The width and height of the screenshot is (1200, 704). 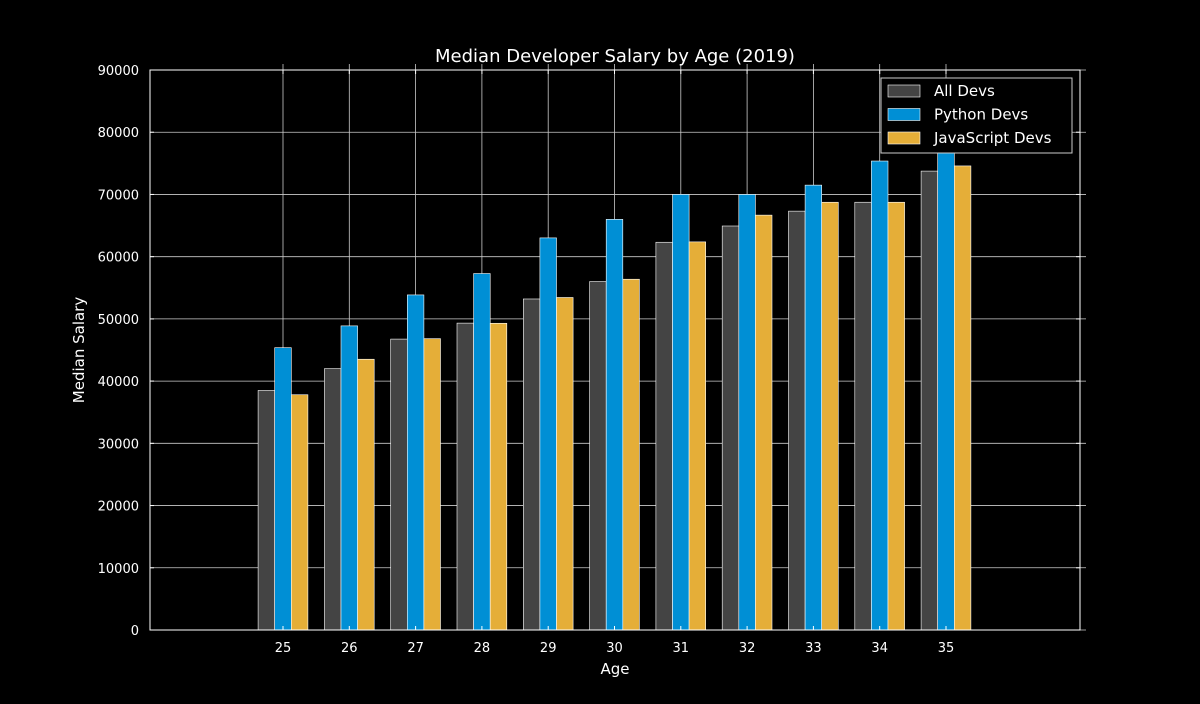 I want to click on x-tick-label: 27, so click(x=415, y=648).